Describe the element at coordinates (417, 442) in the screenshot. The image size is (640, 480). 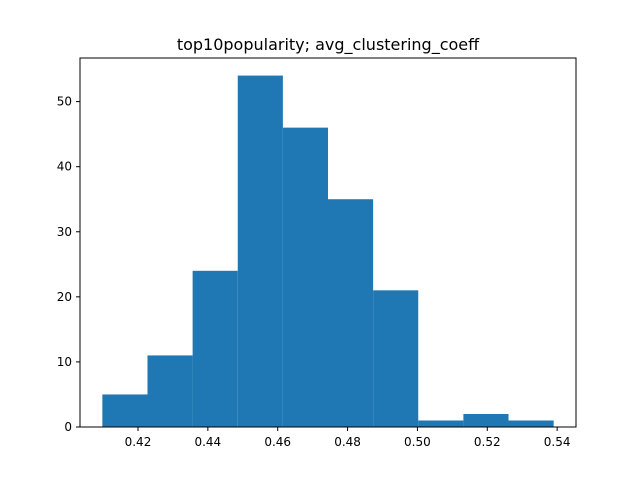
I see `x-tick-label: 0.50` at that location.